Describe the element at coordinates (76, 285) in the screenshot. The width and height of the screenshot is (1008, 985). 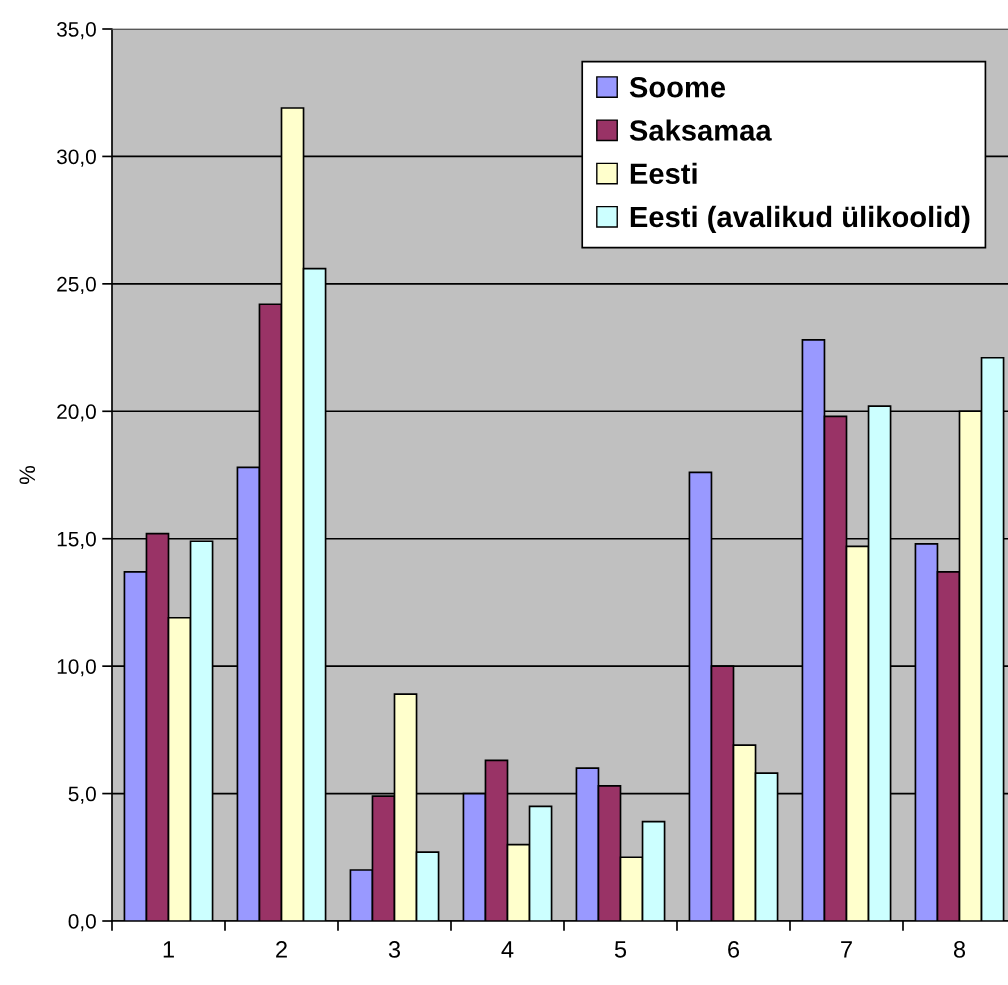
I see `y-tick-label: 25,0` at that location.